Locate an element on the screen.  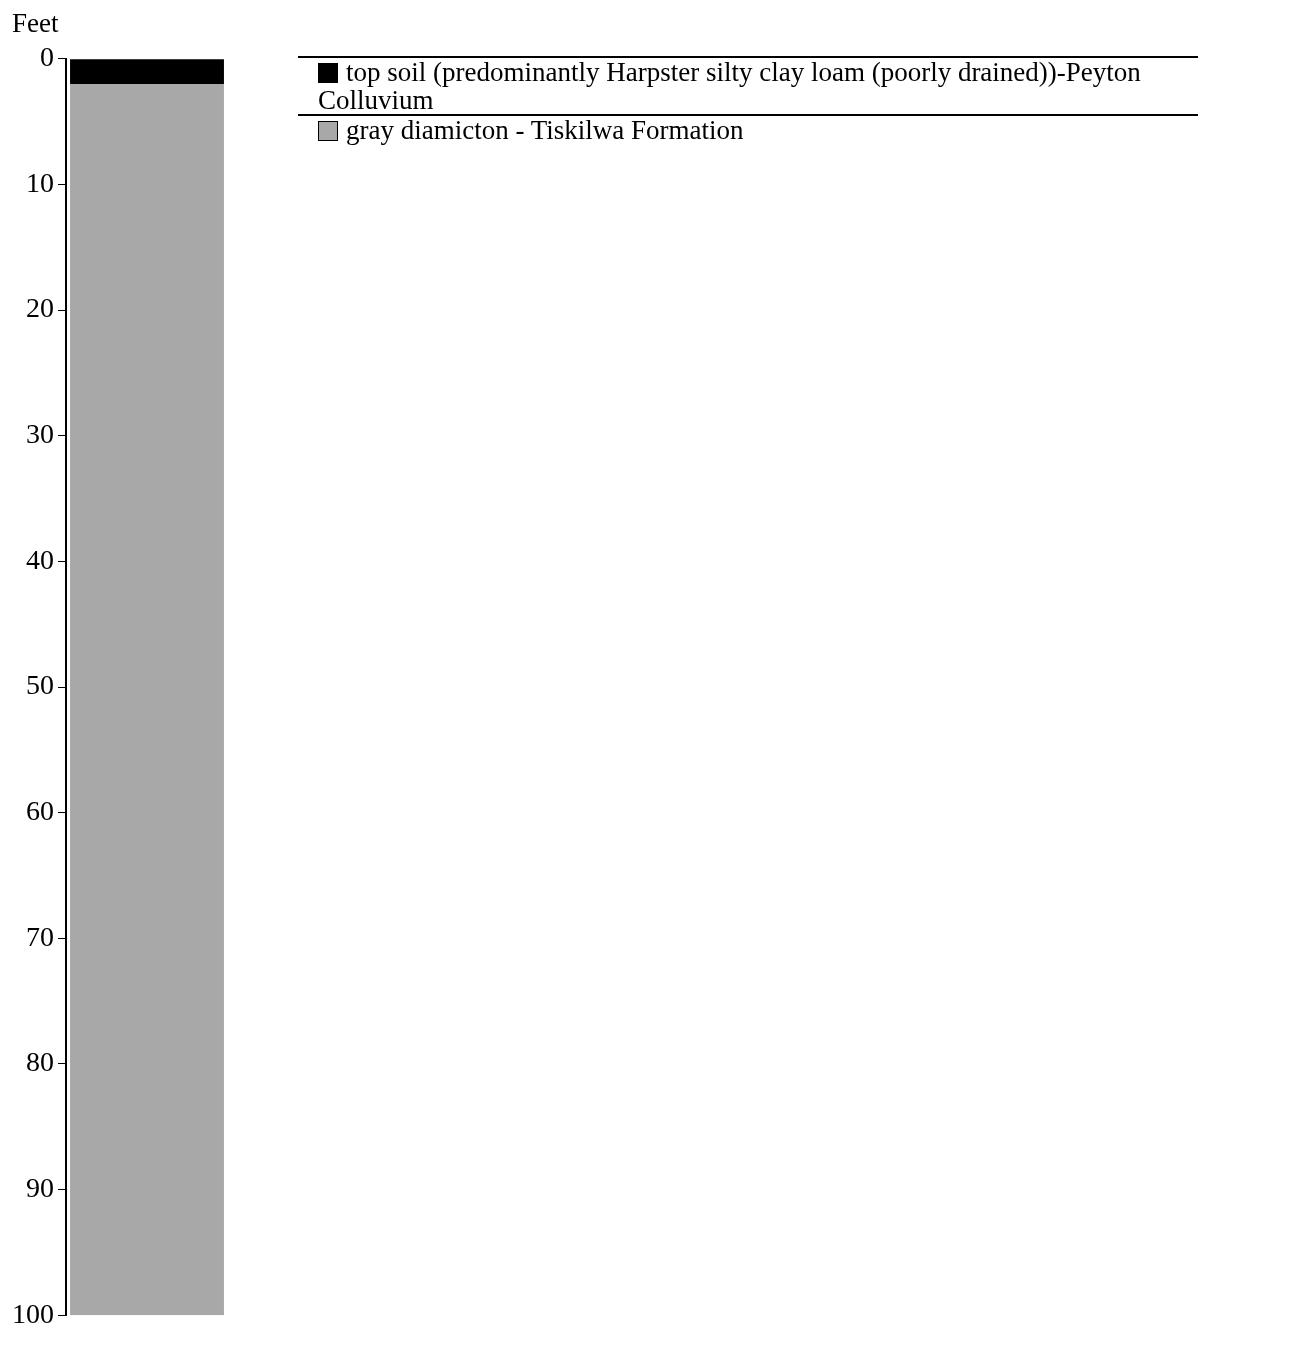
y-tick-label: 90 is located at coordinates (40, 1187).